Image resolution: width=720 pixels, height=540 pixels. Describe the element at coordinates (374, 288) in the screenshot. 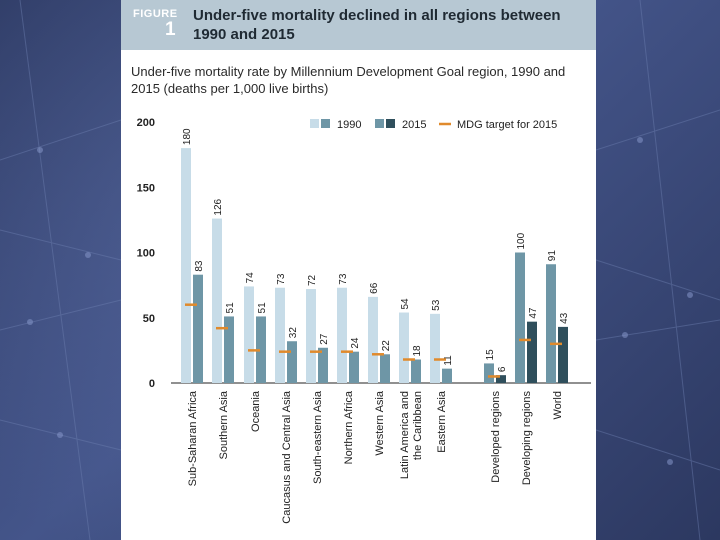

I see `data-label-1990: 66` at that location.